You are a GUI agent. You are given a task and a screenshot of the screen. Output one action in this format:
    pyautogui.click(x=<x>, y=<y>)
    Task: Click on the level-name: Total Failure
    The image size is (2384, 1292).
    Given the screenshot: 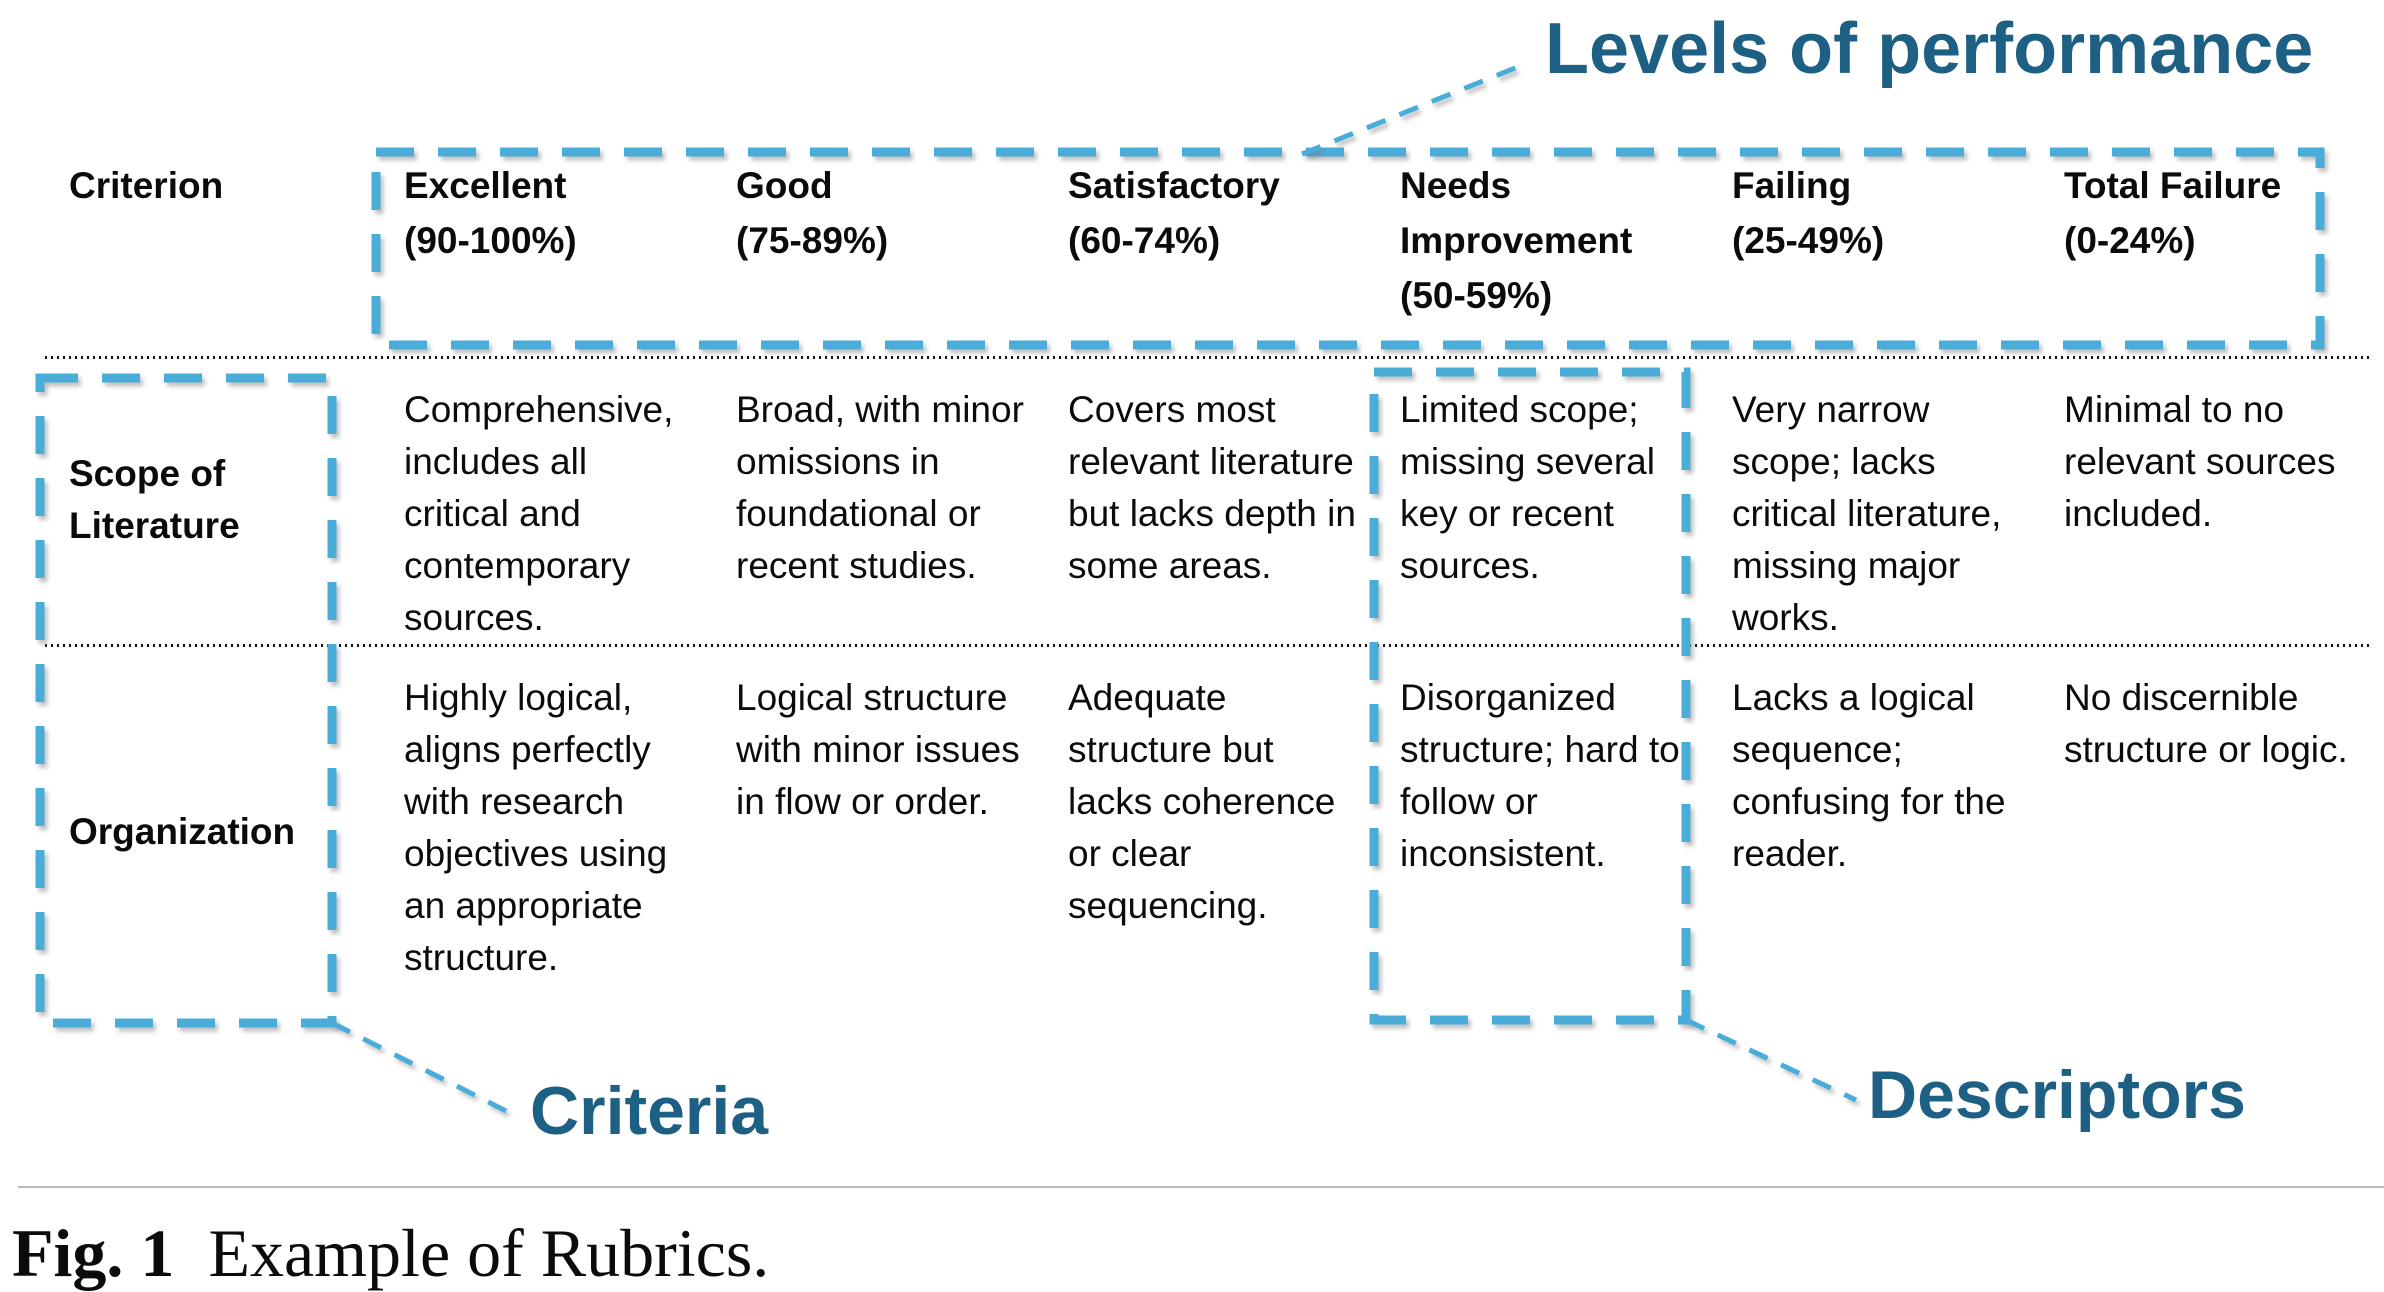 What is the action you would take?
    pyautogui.click(x=2173, y=185)
    